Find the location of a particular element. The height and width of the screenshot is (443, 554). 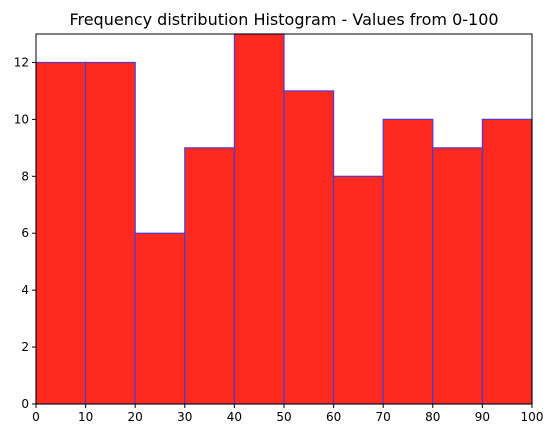

x-tick-label-10: 100 is located at coordinates (532, 417).